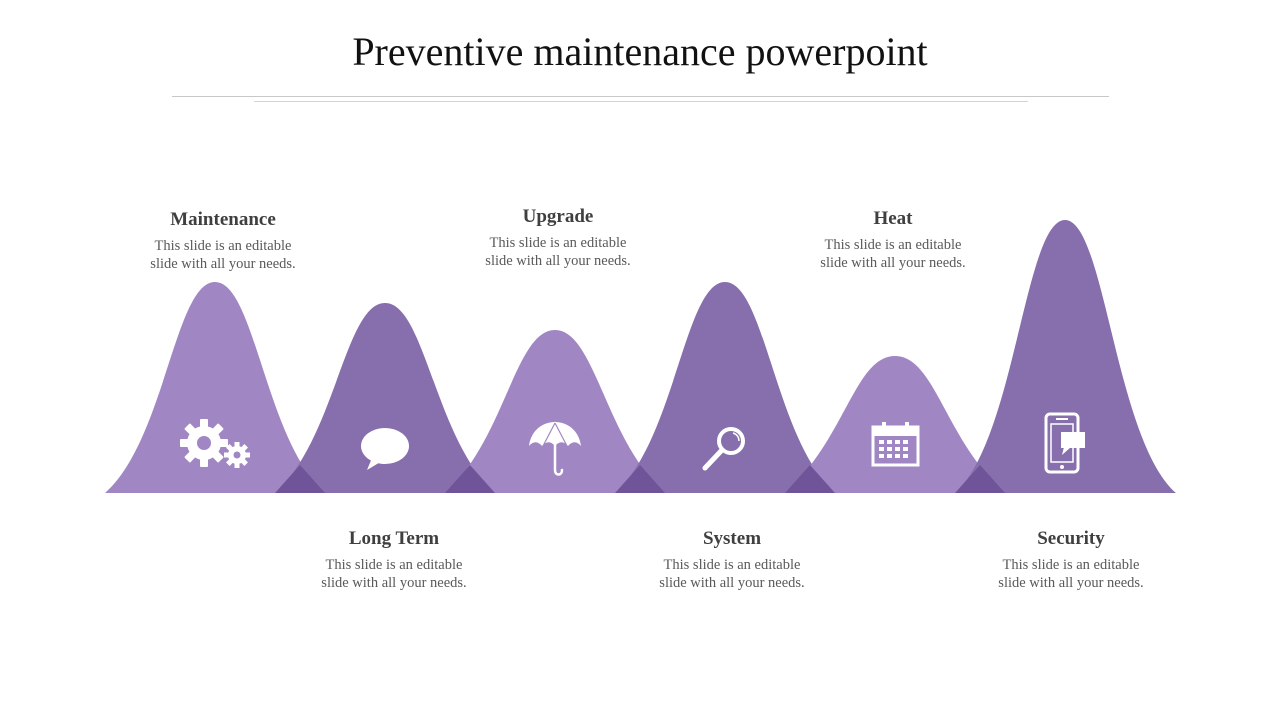 The width and height of the screenshot is (1280, 720). I want to click on item-heading: Upgrade, so click(558, 216).